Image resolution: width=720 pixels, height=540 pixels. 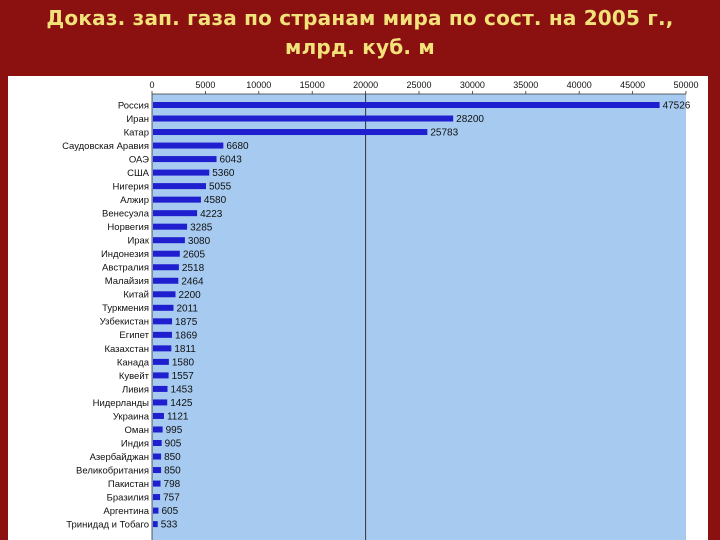 What do you see at coordinates (125, 268) in the screenshot?
I see `category-label: Австралия` at bounding box center [125, 268].